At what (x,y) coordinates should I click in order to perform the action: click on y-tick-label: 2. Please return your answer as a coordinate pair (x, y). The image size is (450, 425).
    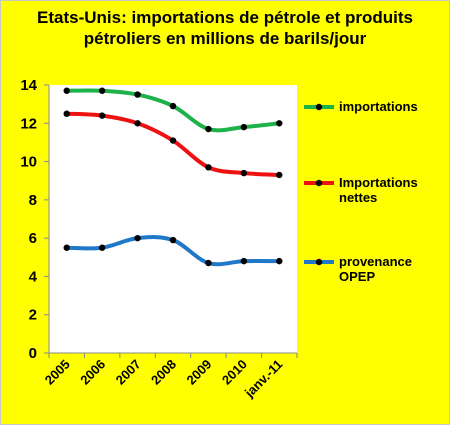
    Looking at the image, I should click on (33, 315).